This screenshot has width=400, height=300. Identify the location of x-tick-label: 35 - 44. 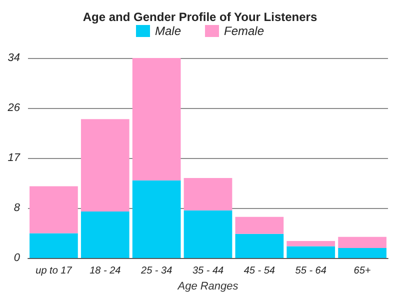
(208, 271).